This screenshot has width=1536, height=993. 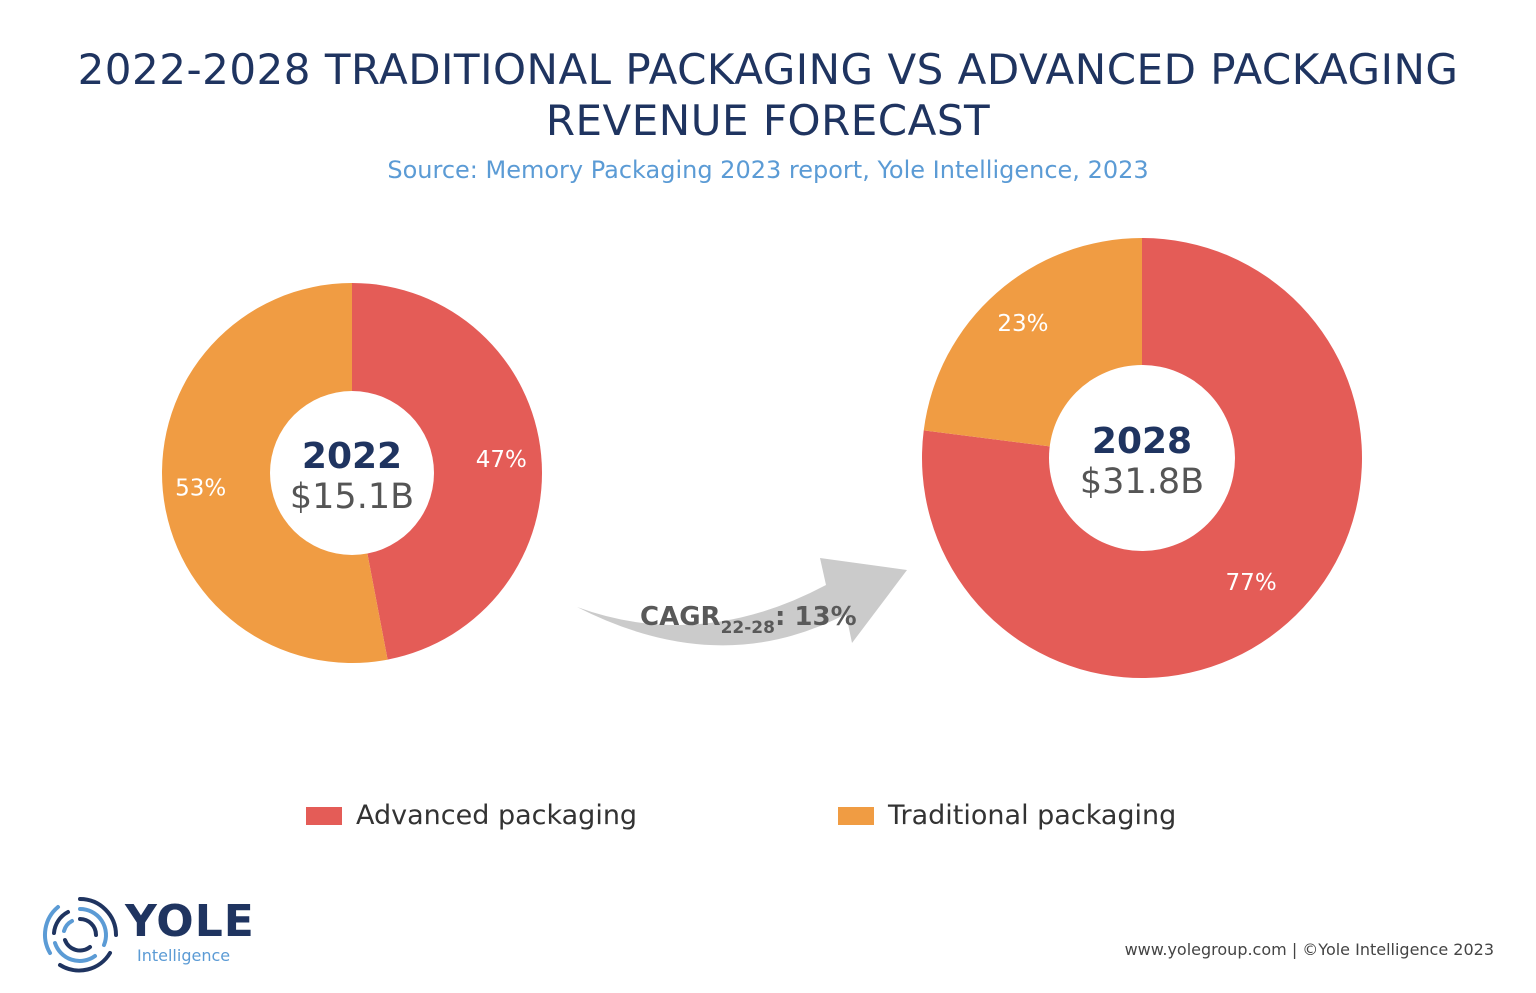 I want to click on donut-total: $31.8B, so click(x=1142, y=482).